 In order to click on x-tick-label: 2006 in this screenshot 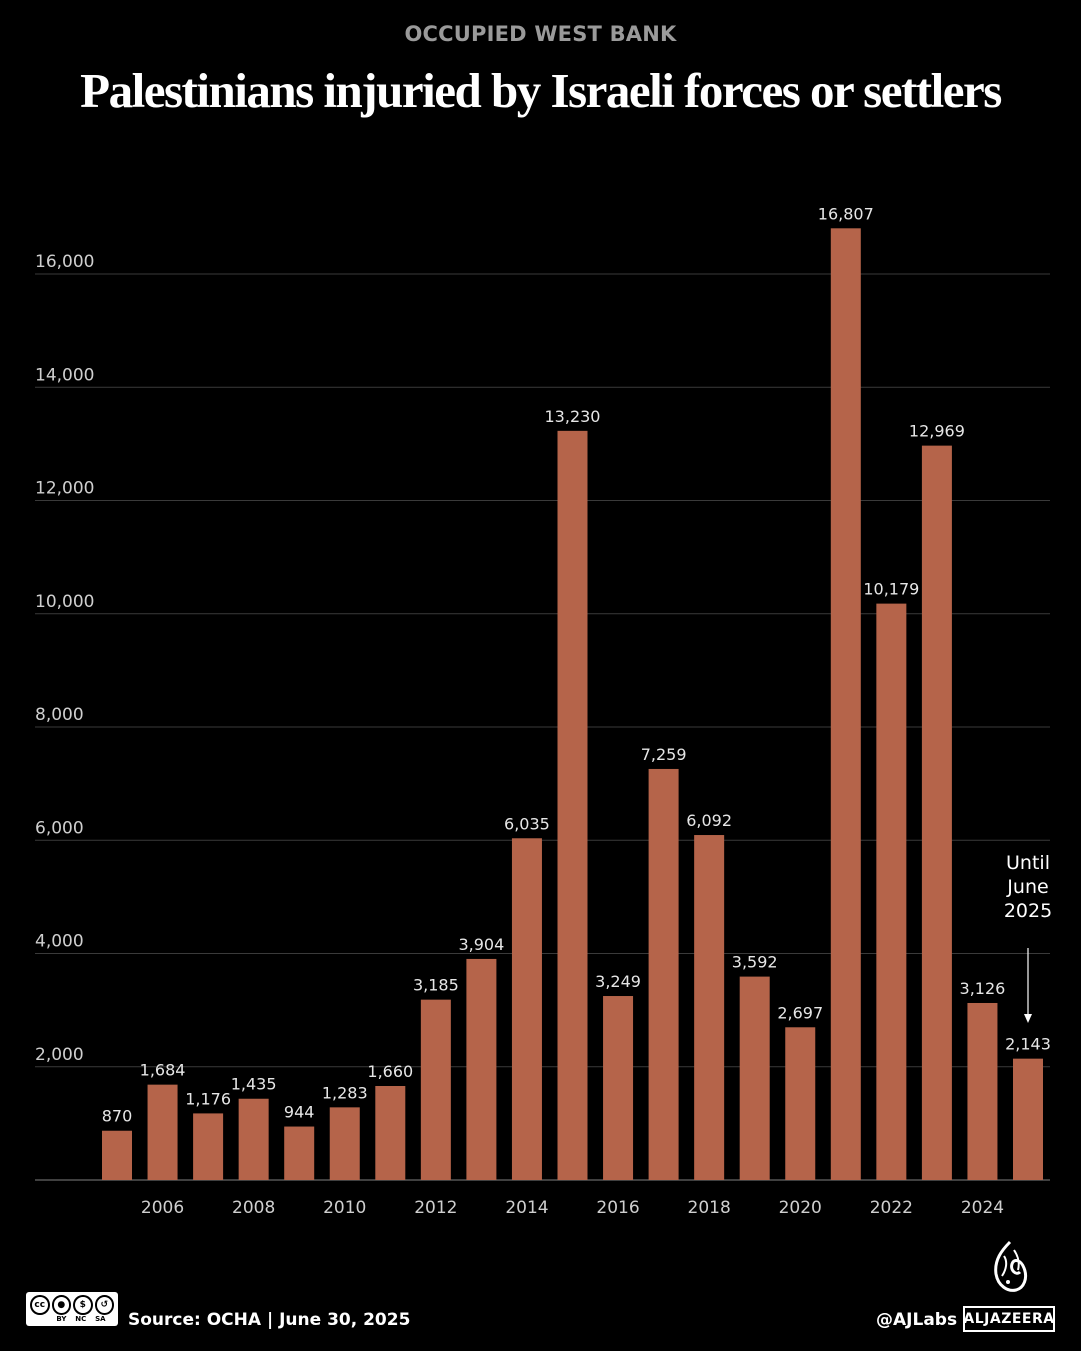, I will do `click(162, 1208)`.